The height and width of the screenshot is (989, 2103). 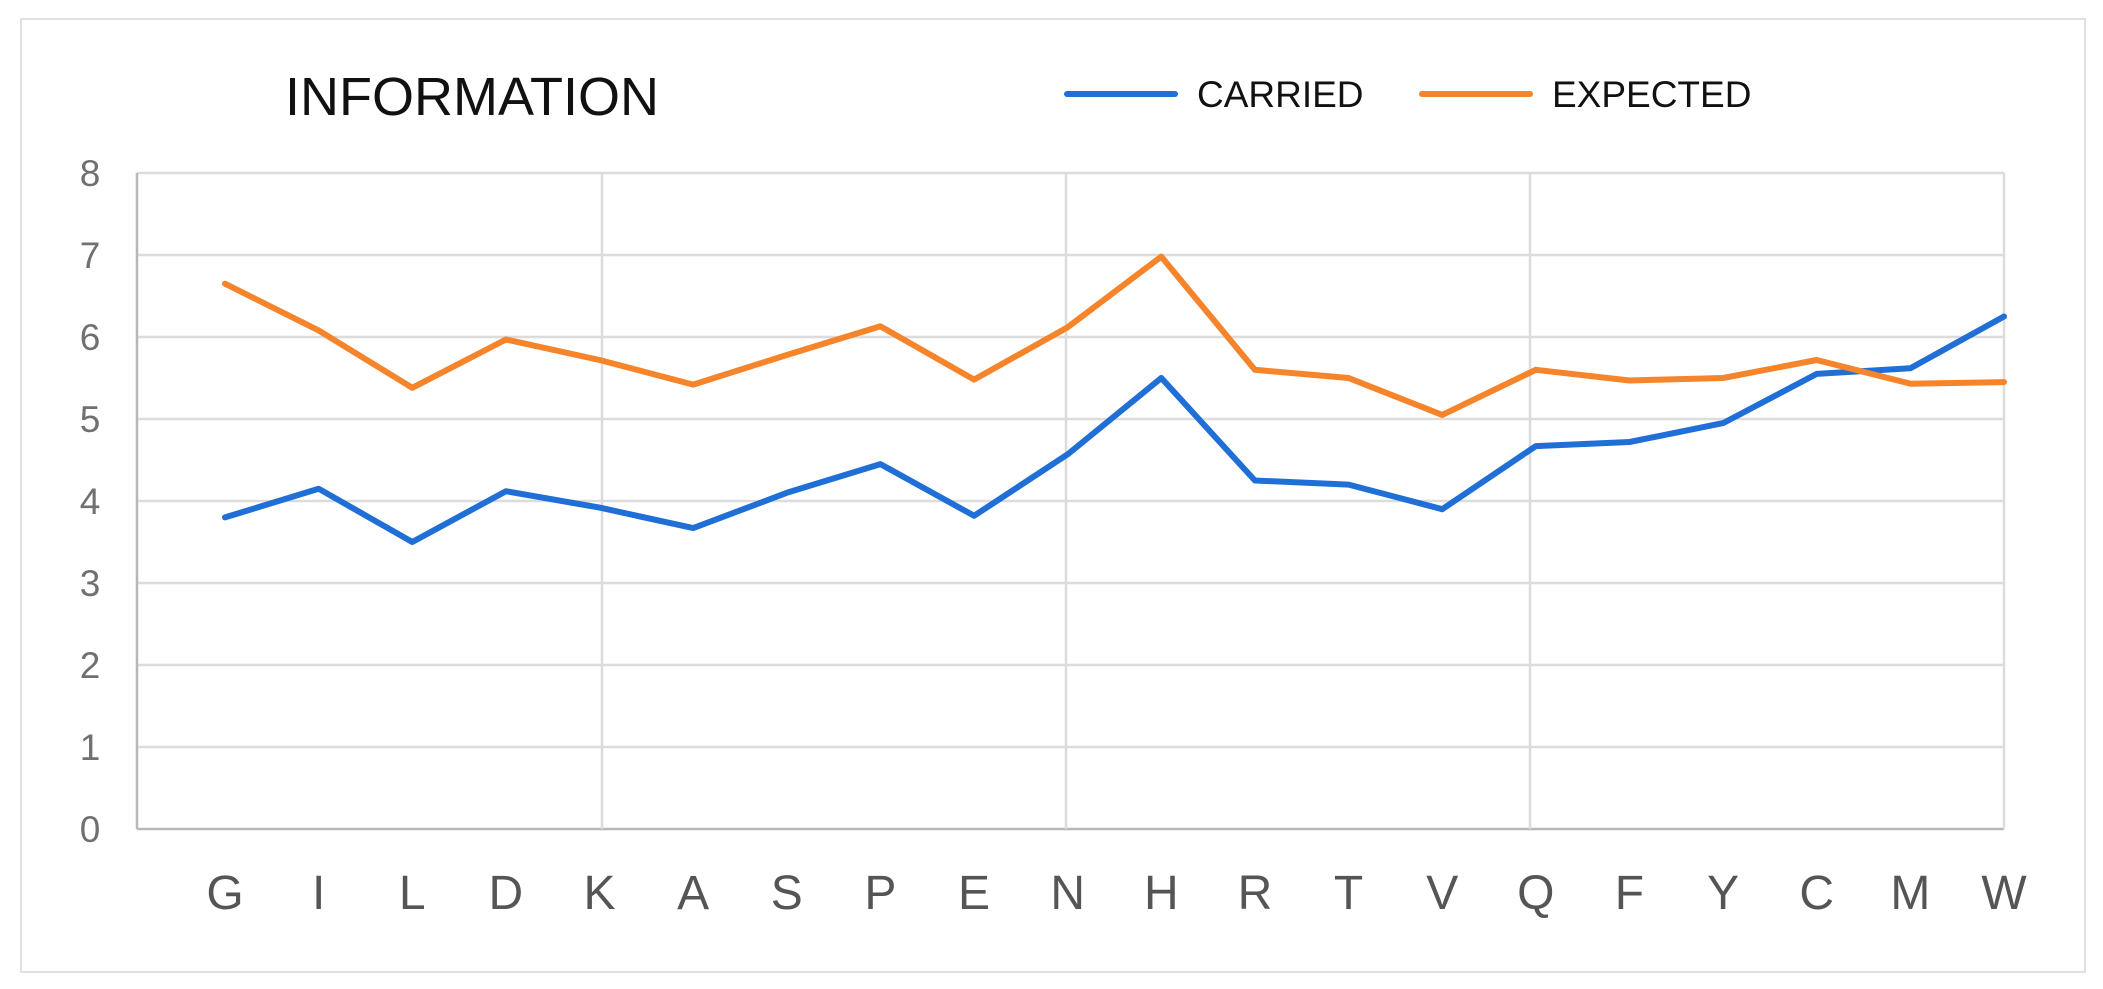 I want to click on xtick-label: N, so click(x=1067, y=893).